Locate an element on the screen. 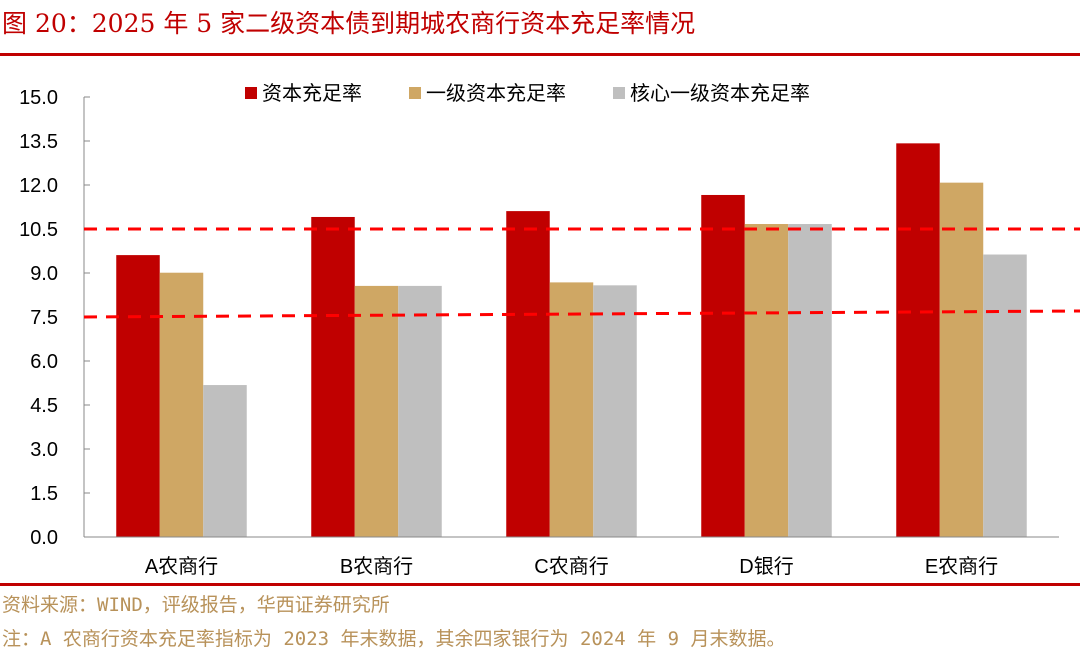  y-axis: 0.0 1.5 3.0 4.5 6.0 7.5 9.0 10.5 12.0 13.5 15.0 is located at coordinates (54, 318).